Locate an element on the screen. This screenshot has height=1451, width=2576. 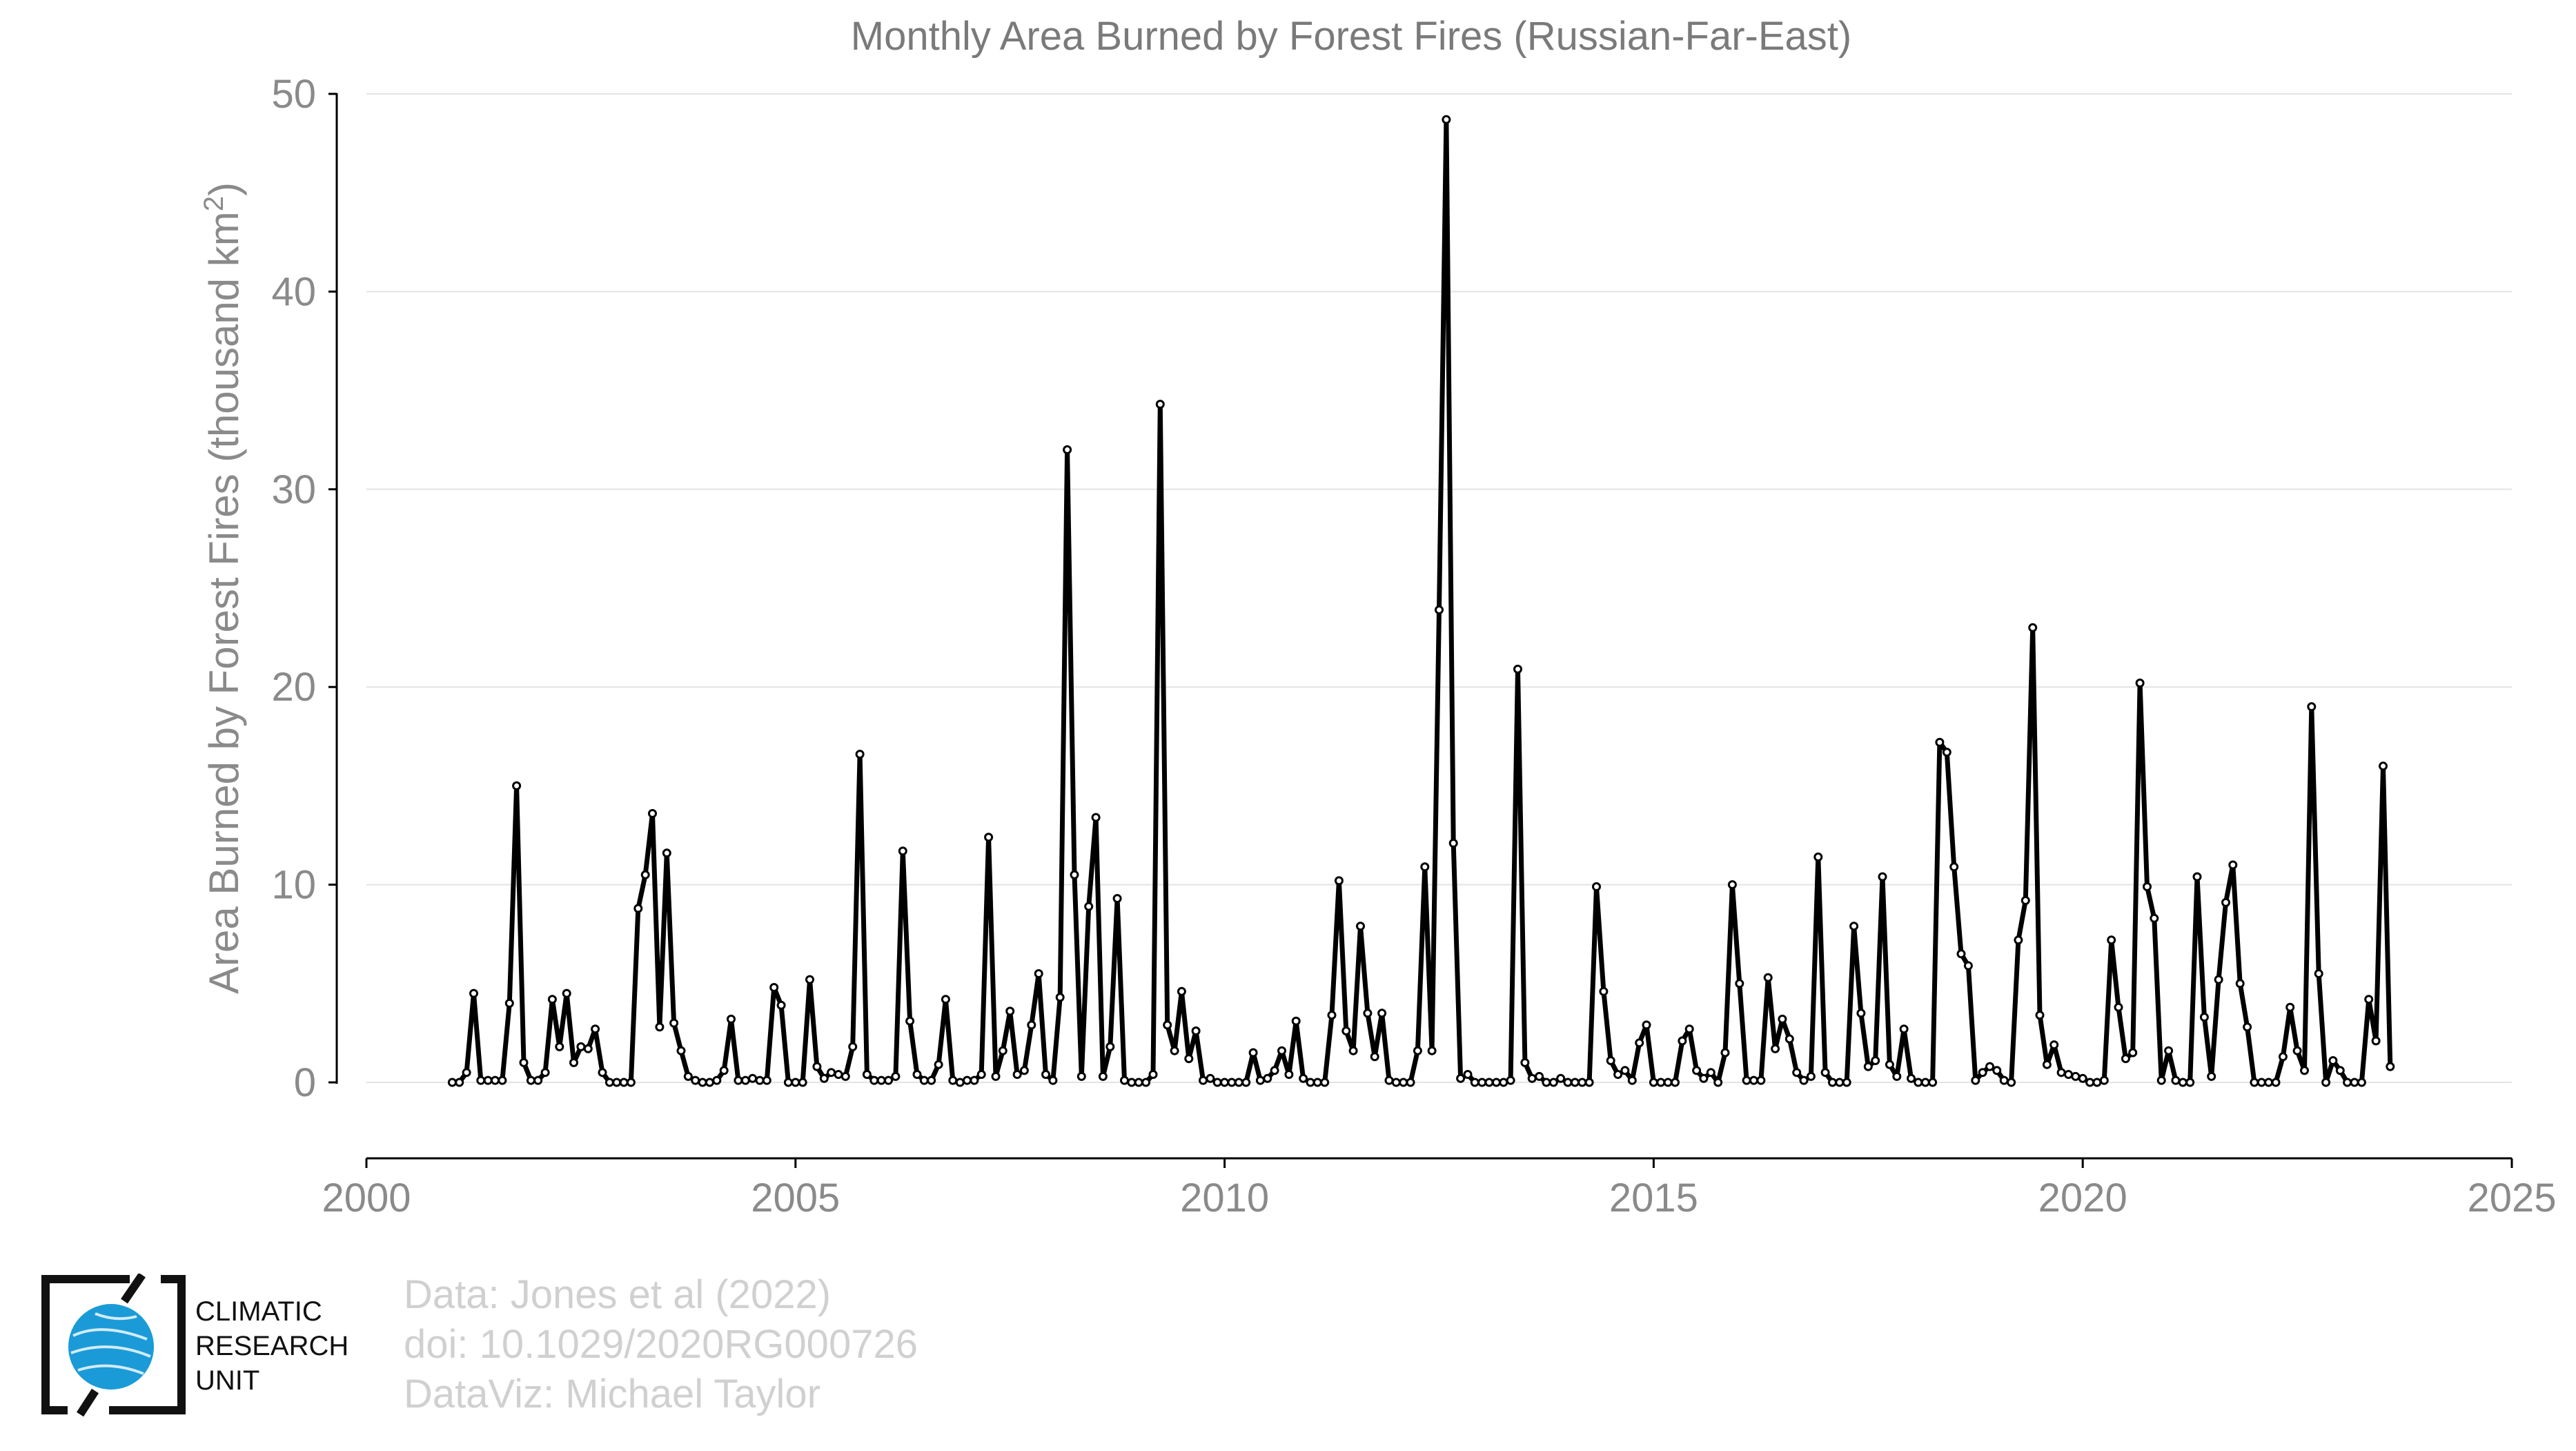
y-tick-label: 50 is located at coordinates (293, 95).